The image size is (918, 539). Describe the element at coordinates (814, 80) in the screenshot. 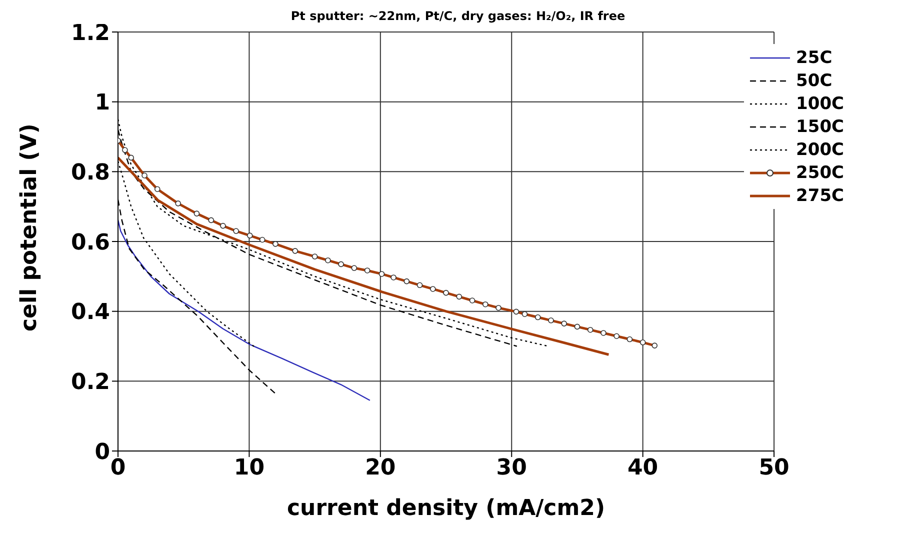

I see `legend-label: 50C` at that location.